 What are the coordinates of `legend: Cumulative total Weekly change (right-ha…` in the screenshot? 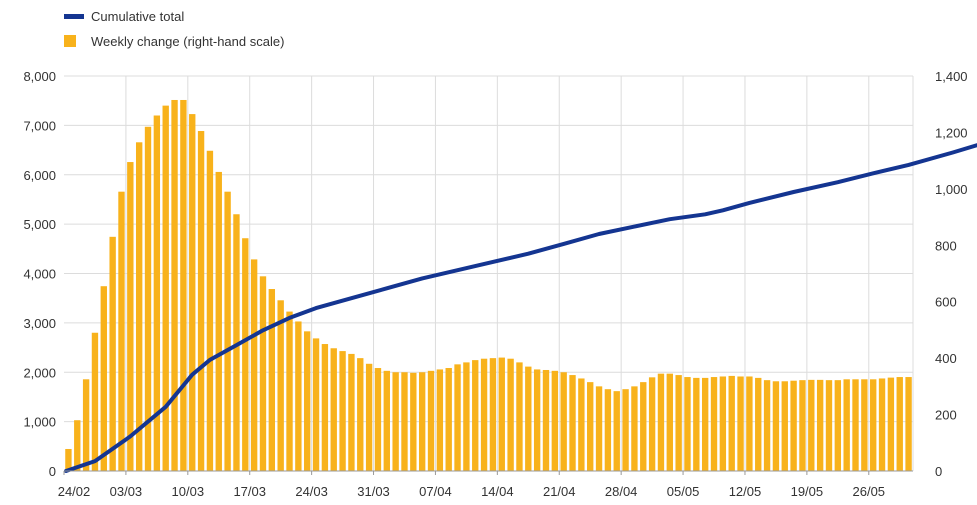 It's located at (174, 29).